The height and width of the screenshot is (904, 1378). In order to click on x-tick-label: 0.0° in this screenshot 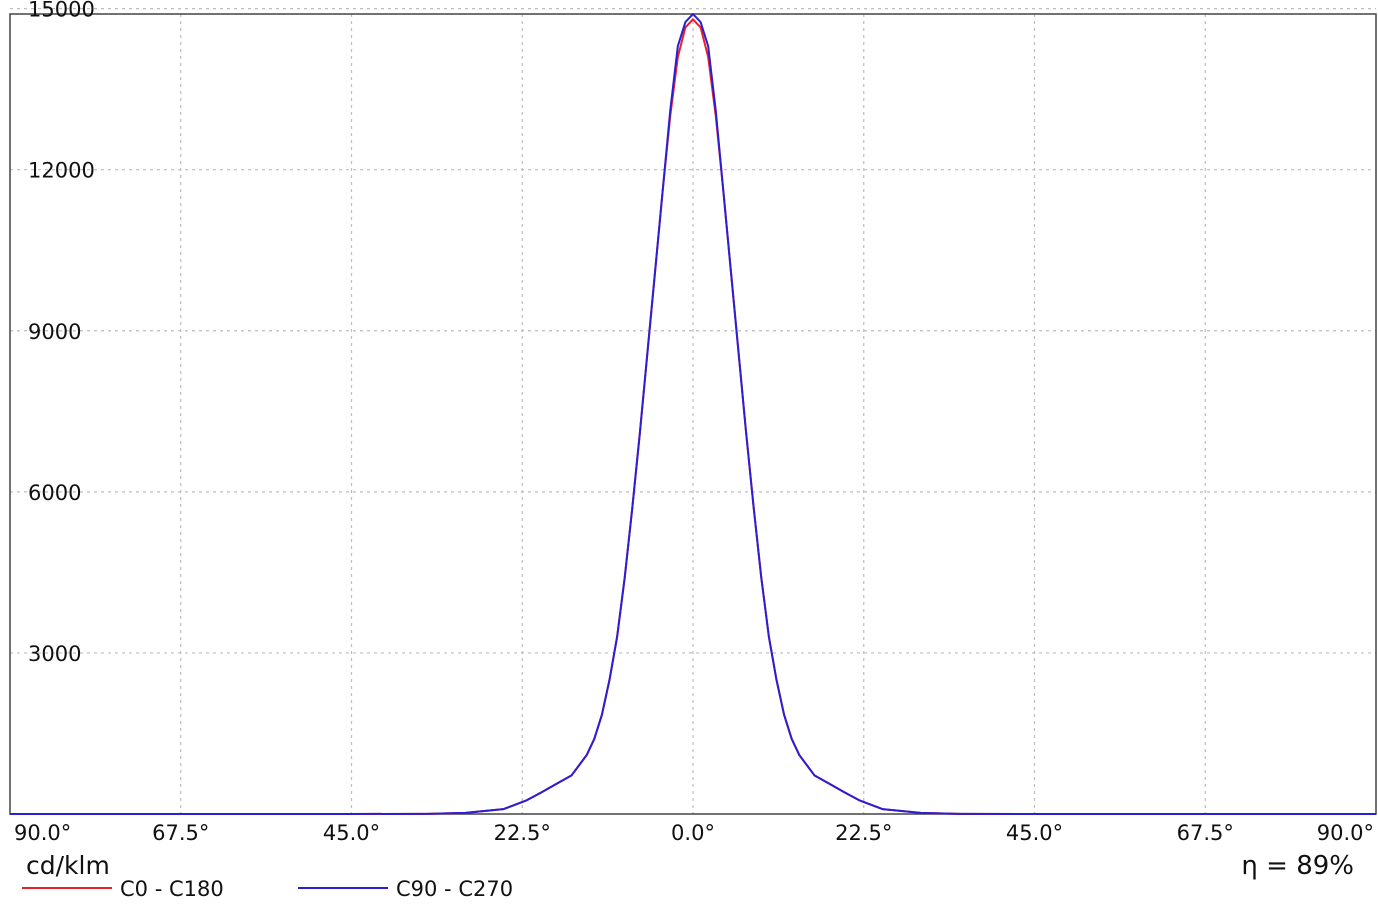, I will do `click(693, 833)`.